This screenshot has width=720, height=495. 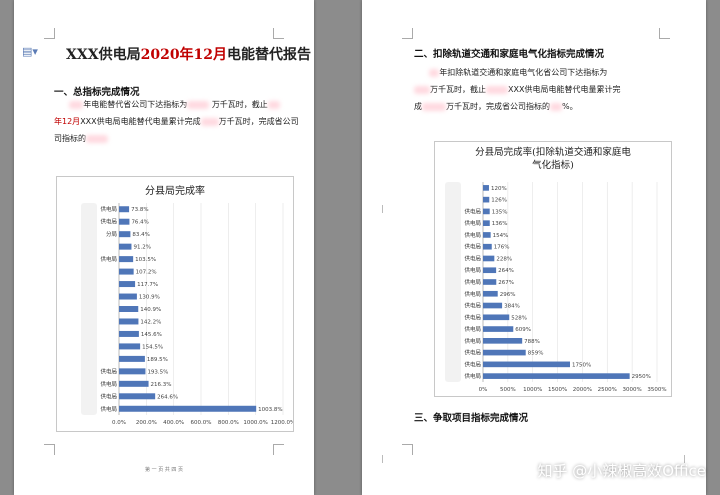 I want to click on data-label: 264.6%, so click(x=167, y=397).